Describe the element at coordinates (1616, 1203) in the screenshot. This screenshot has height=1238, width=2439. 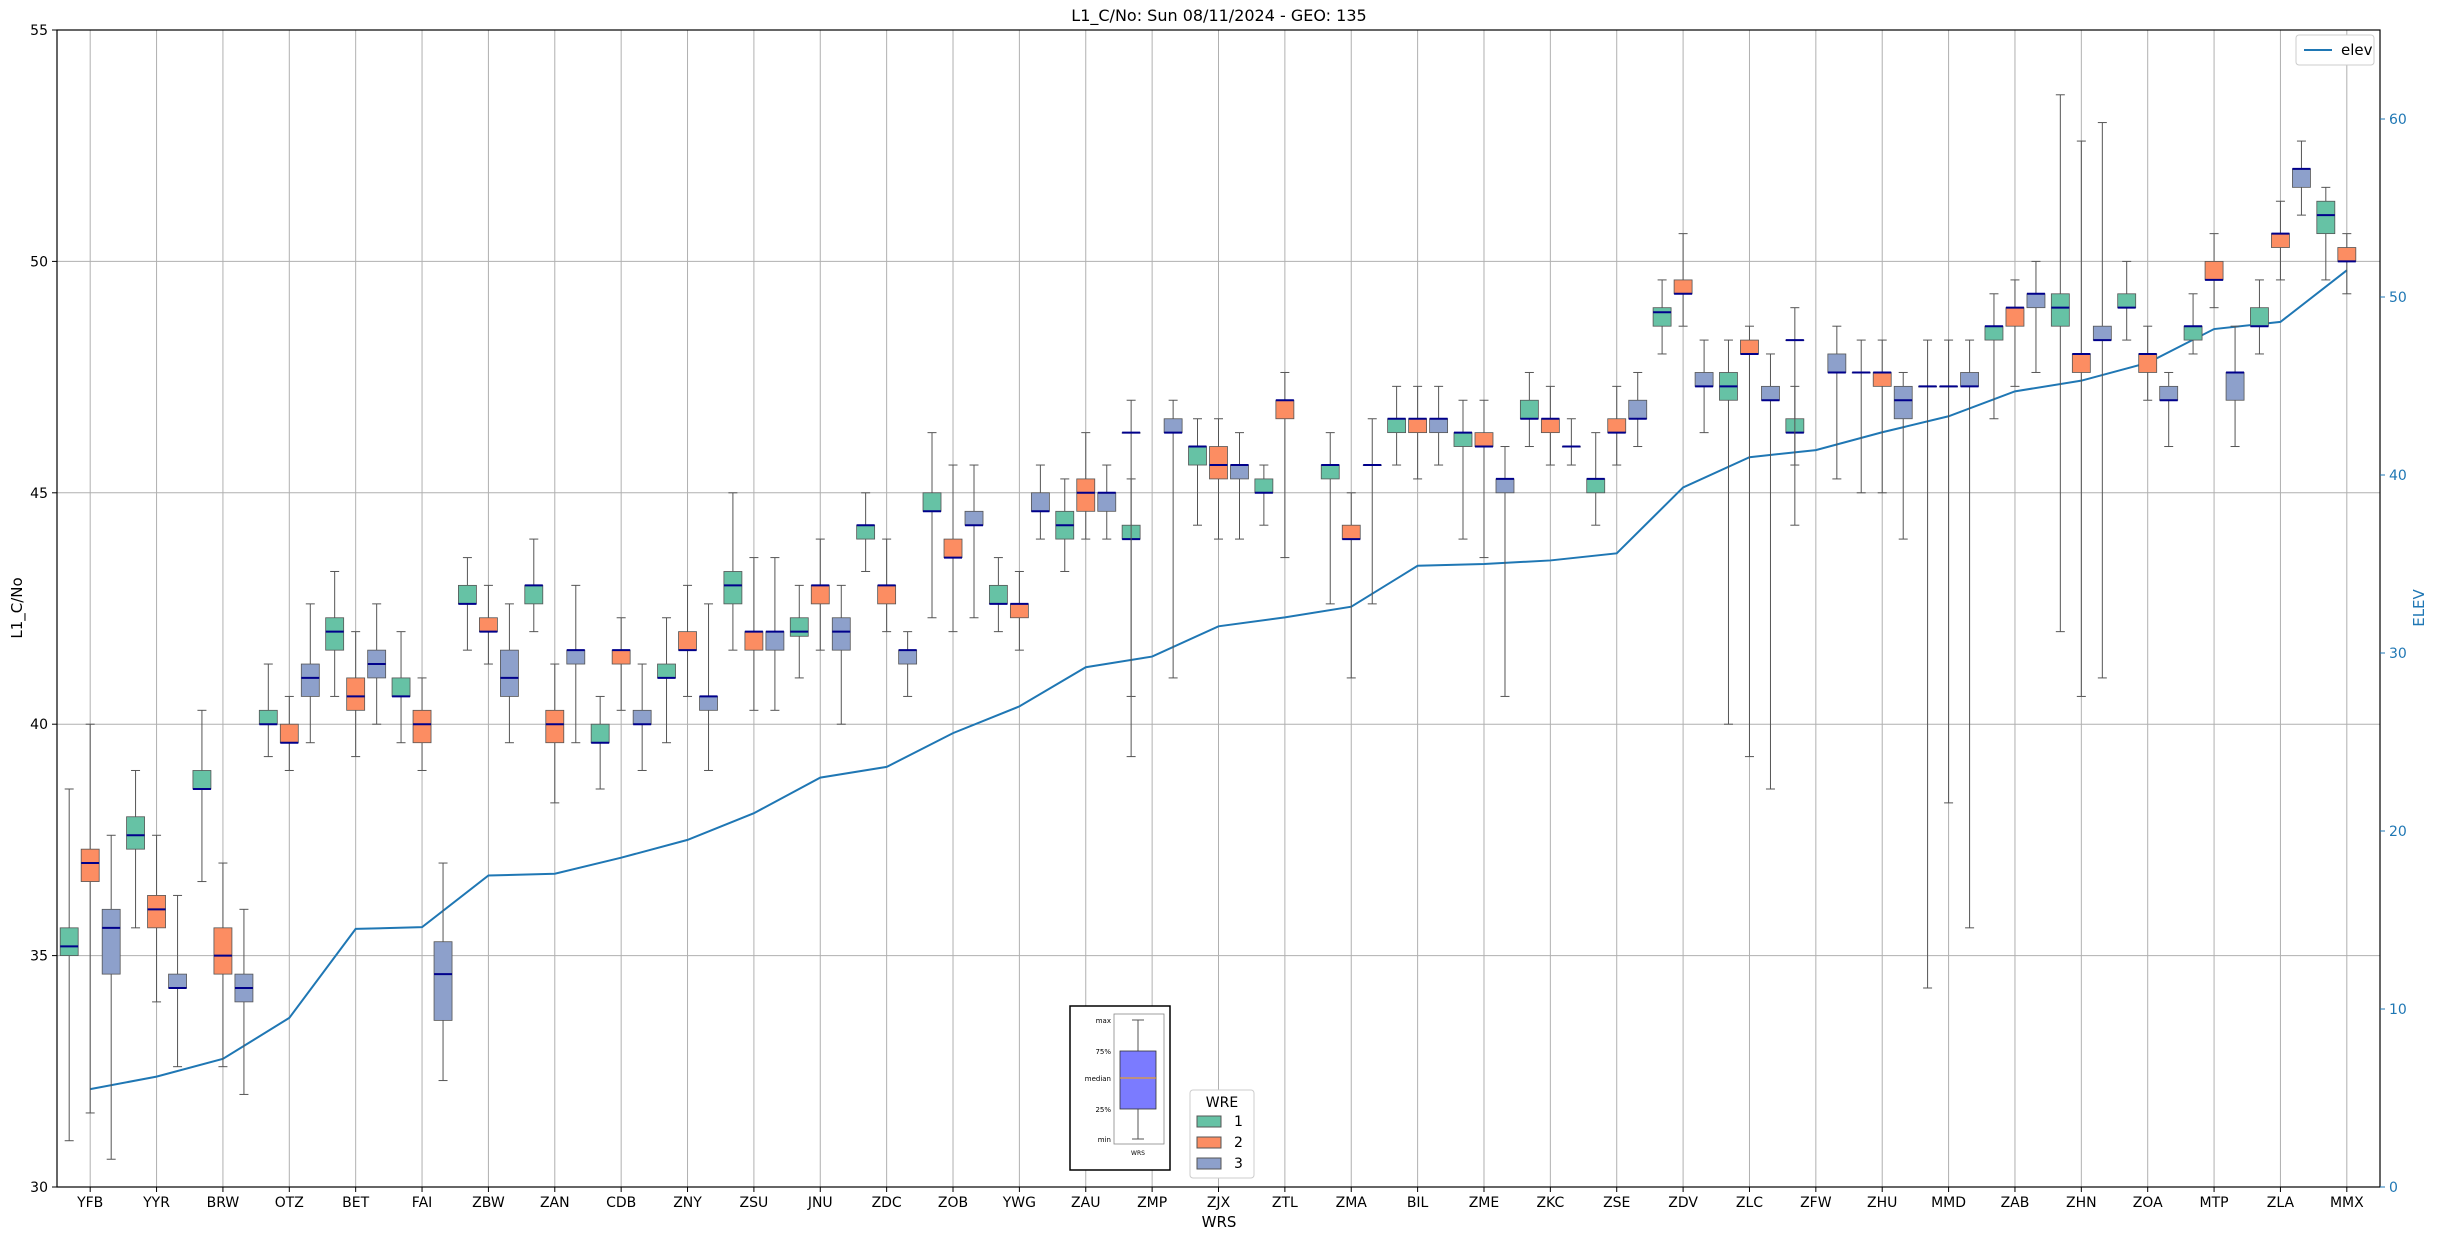
I see `x-tick-label: ZSE` at that location.